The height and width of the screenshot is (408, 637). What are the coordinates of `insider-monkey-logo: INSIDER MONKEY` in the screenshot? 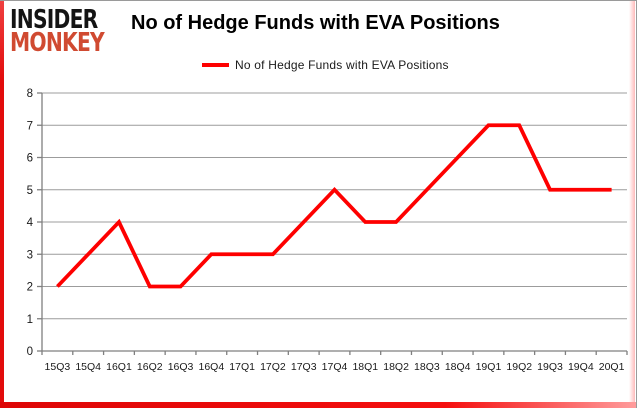 It's located at (57, 32).